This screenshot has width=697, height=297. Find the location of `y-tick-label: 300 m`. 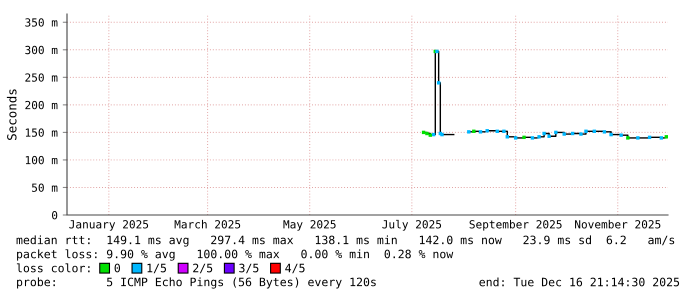

y-tick-label: 300 m is located at coordinates (41, 50).